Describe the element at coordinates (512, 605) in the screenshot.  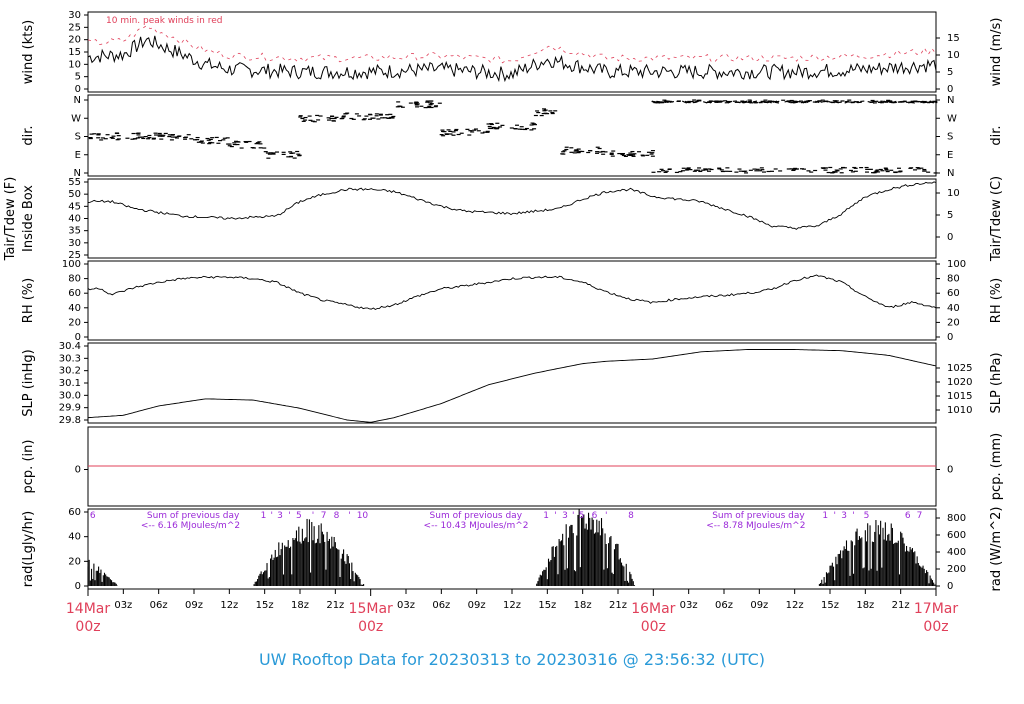
I see `x-hour-tick-label: 12z` at that location.